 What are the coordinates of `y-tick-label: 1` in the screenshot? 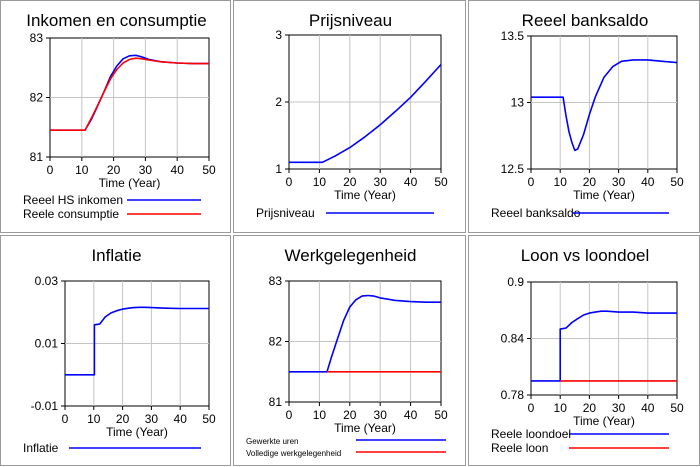 It's located at (278, 169).